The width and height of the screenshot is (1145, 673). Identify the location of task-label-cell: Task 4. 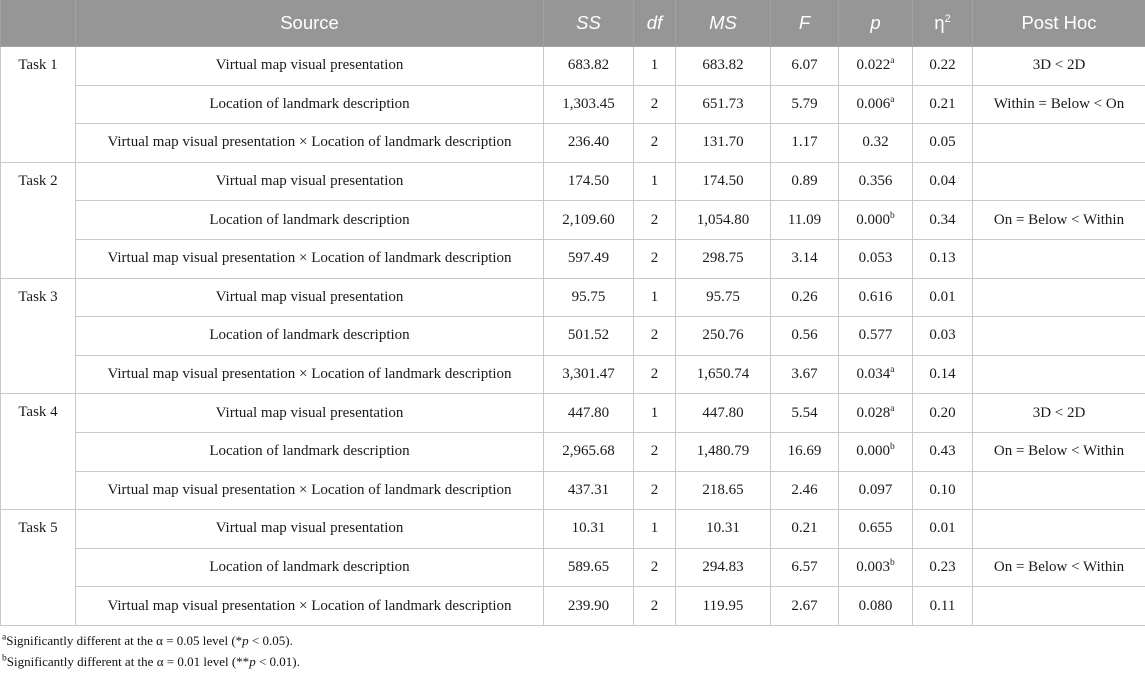
(38, 452).